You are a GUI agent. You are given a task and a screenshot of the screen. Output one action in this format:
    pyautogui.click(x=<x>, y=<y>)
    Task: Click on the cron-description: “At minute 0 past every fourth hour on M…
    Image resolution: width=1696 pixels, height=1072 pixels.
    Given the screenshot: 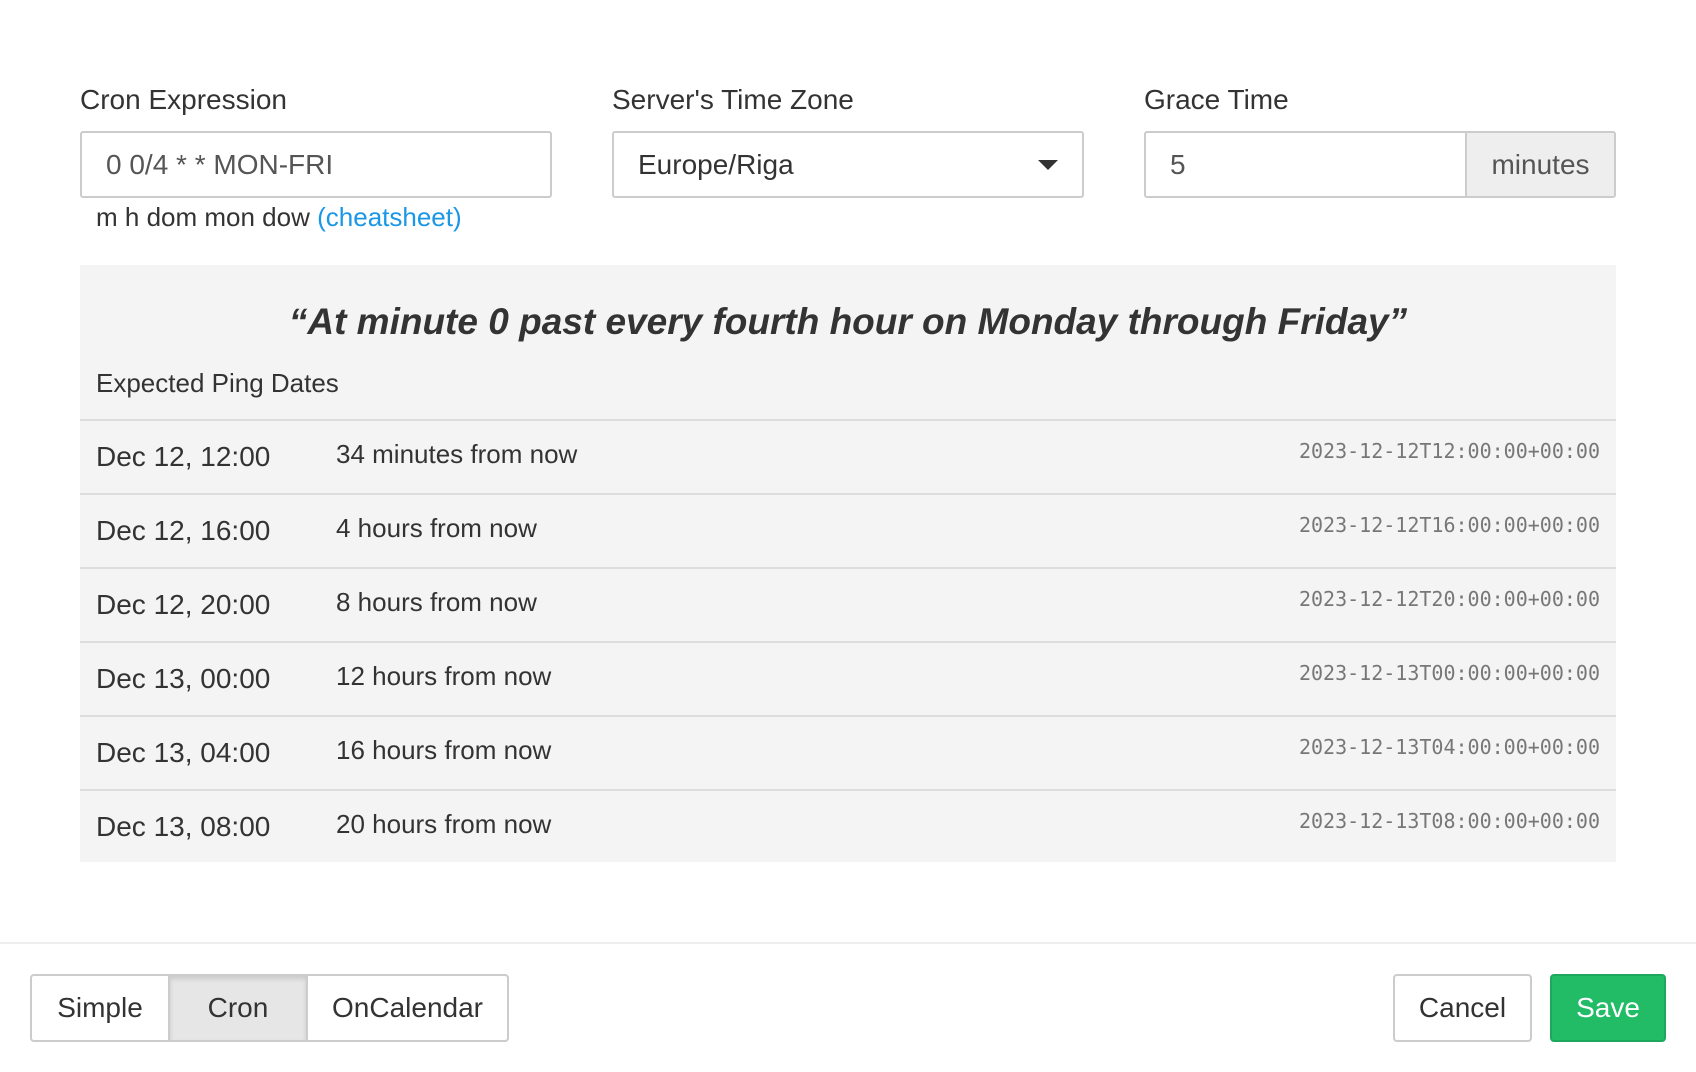 What is the action you would take?
    pyautogui.click(x=848, y=321)
    